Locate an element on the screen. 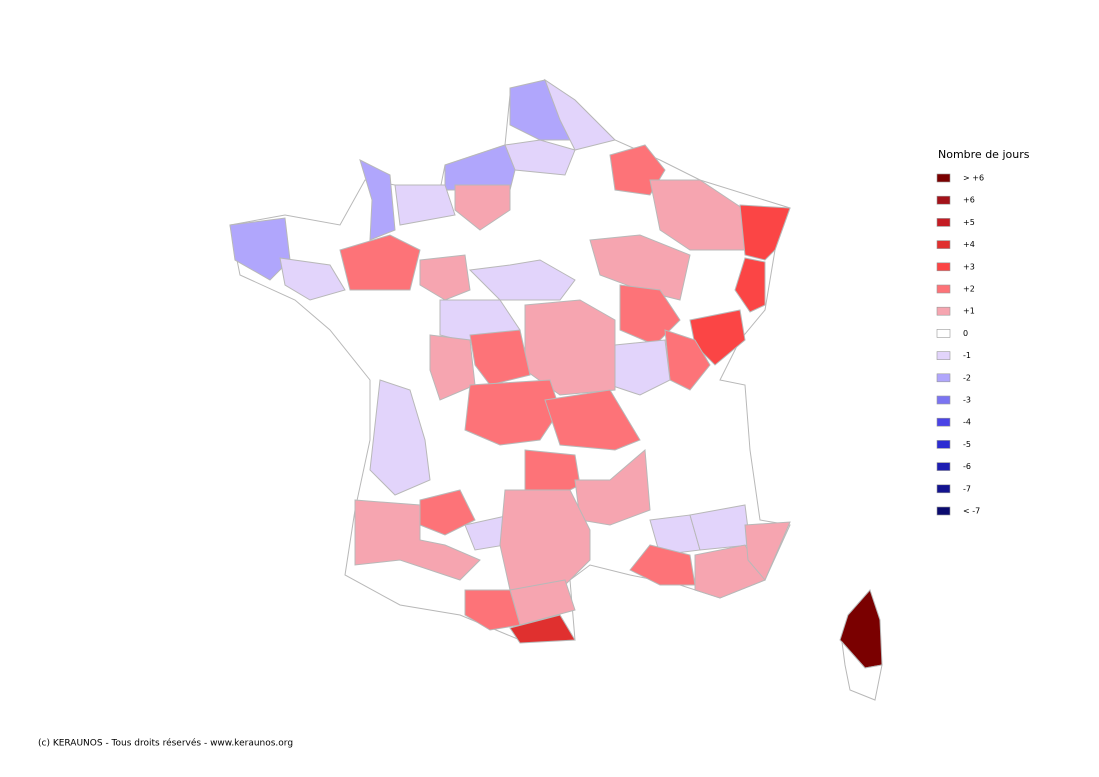 This screenshot has width=1099, height=777. legend: > +6 +6 +5 +4 +3 +2 +1 0 -1 -2 -3 -4 -5 -6 -7 < -7 is located at coordinates (960, 344).